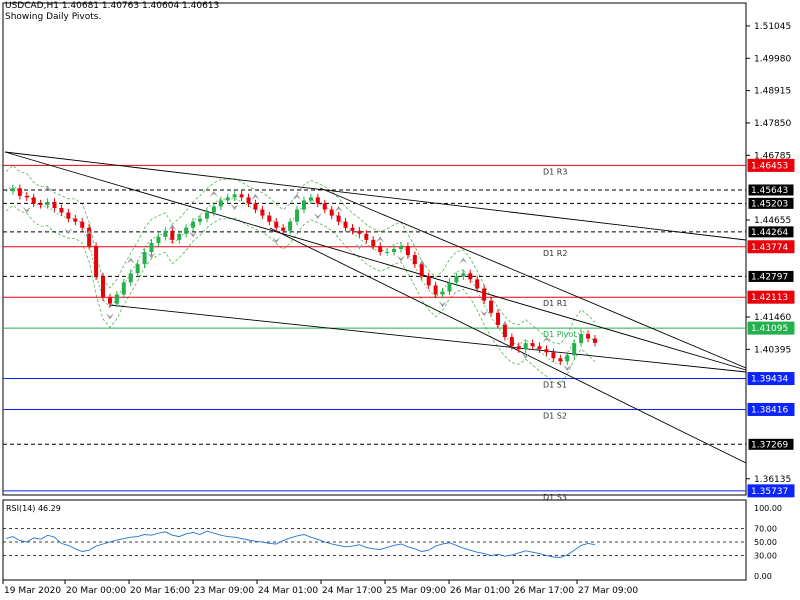 Image resolution: width=800 pixels, height=600 pixels. I want to click on time-tick-label: 26 Mar 17:00, so click(544, 591).